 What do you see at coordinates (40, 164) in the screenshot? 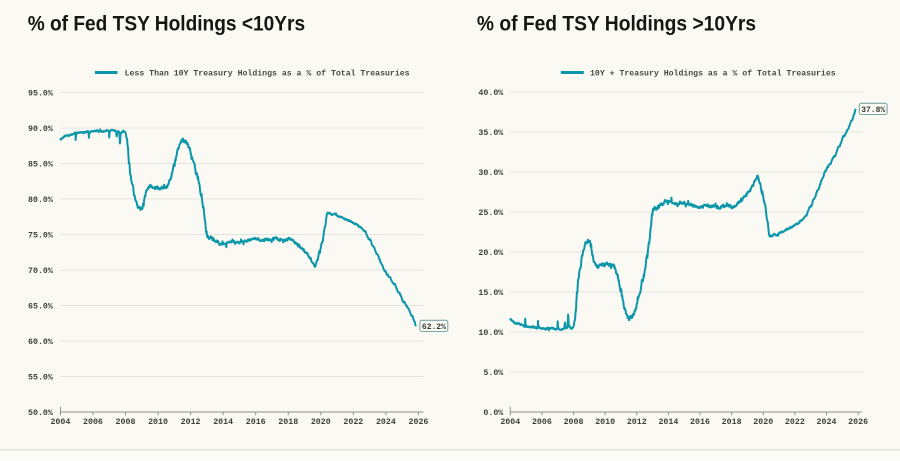
I see `svg-text: 85.0%` at bounding box center [40, 164].